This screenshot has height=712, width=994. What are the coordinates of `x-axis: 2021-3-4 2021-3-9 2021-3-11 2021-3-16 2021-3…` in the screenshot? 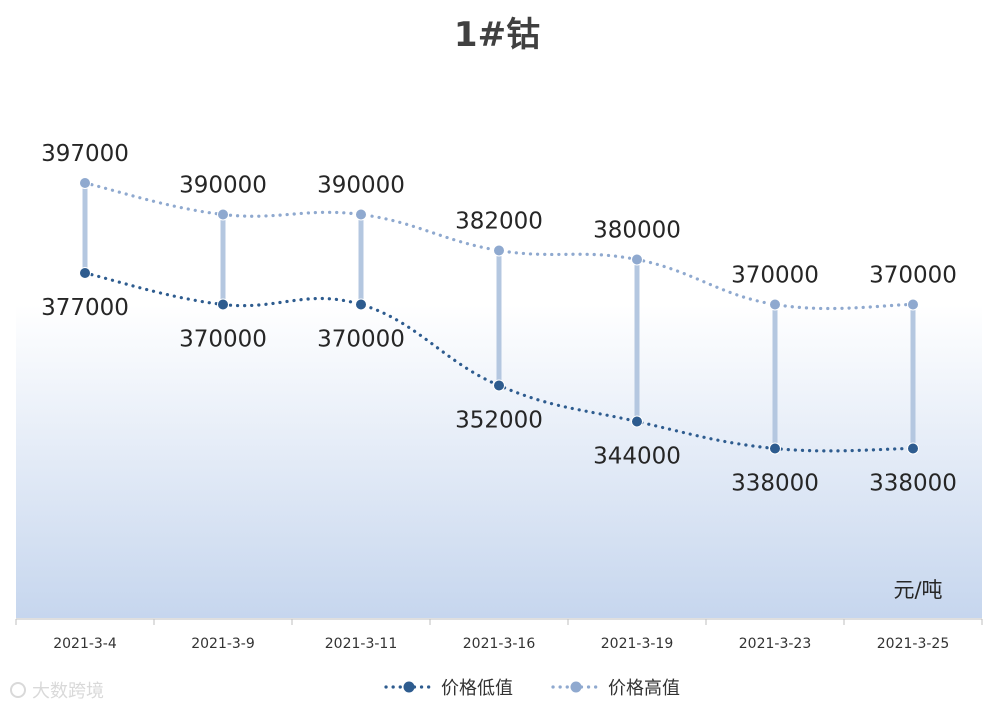 It's located at (499, 635).